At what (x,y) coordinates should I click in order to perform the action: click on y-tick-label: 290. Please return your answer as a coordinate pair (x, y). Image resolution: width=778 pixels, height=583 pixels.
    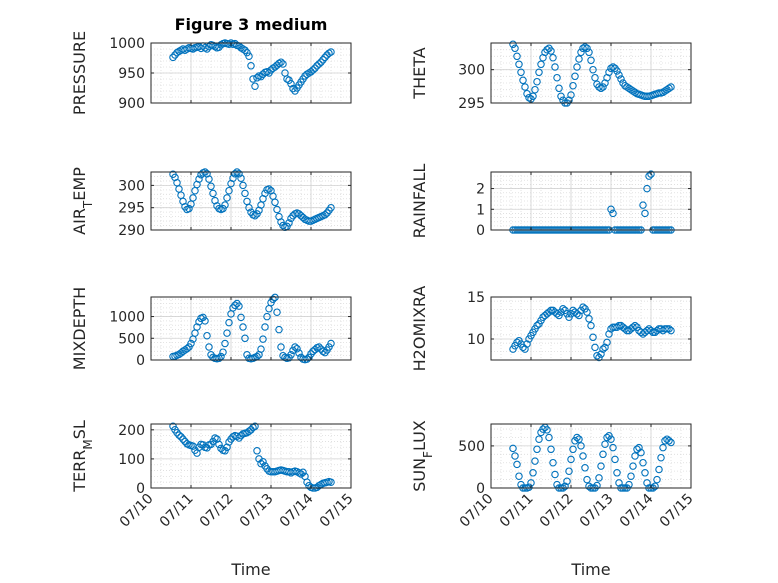
    Looking at the image, I should click on (131, 231).